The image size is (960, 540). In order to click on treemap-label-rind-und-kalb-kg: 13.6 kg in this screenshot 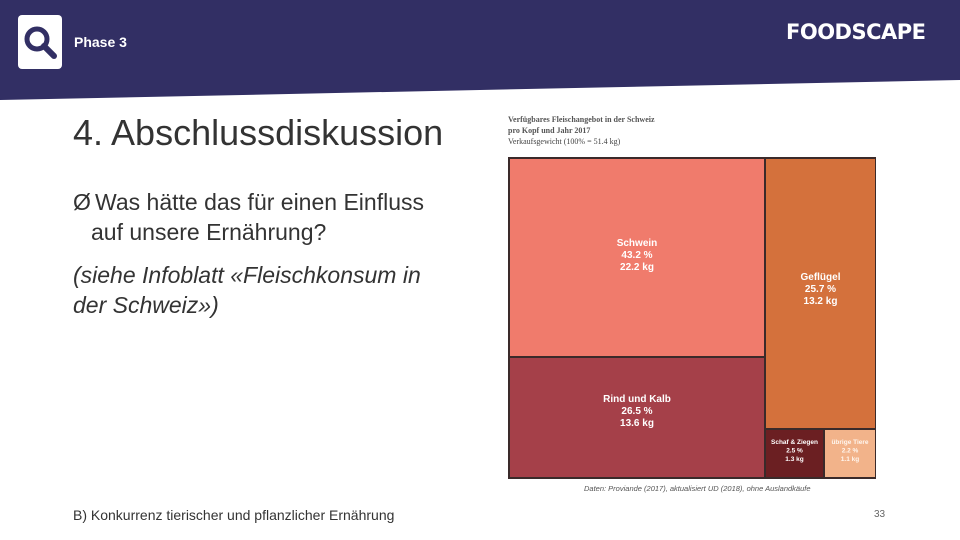, I will do `click(637, 423)`.